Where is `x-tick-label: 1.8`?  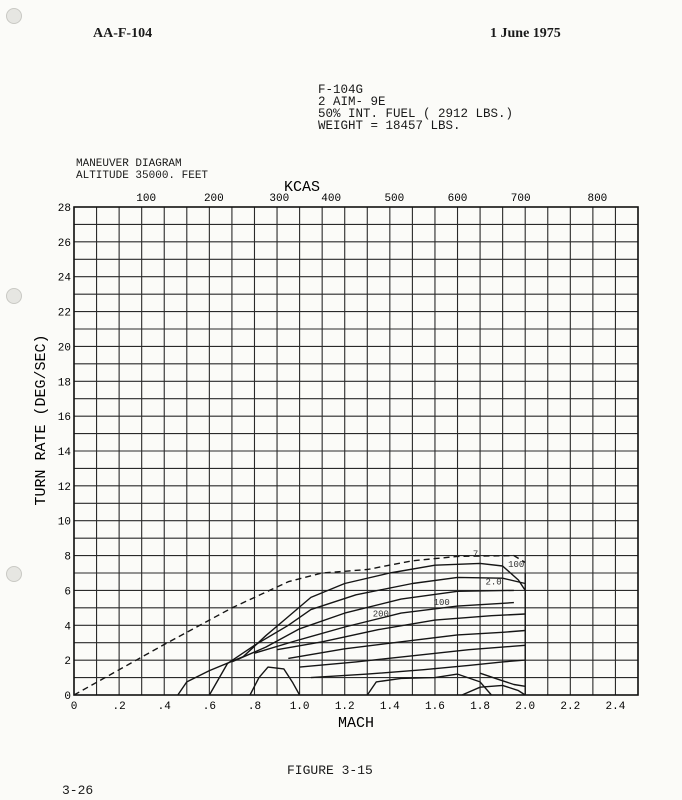 x-tick-label: 1.8 is located at coordinates (480, 707).